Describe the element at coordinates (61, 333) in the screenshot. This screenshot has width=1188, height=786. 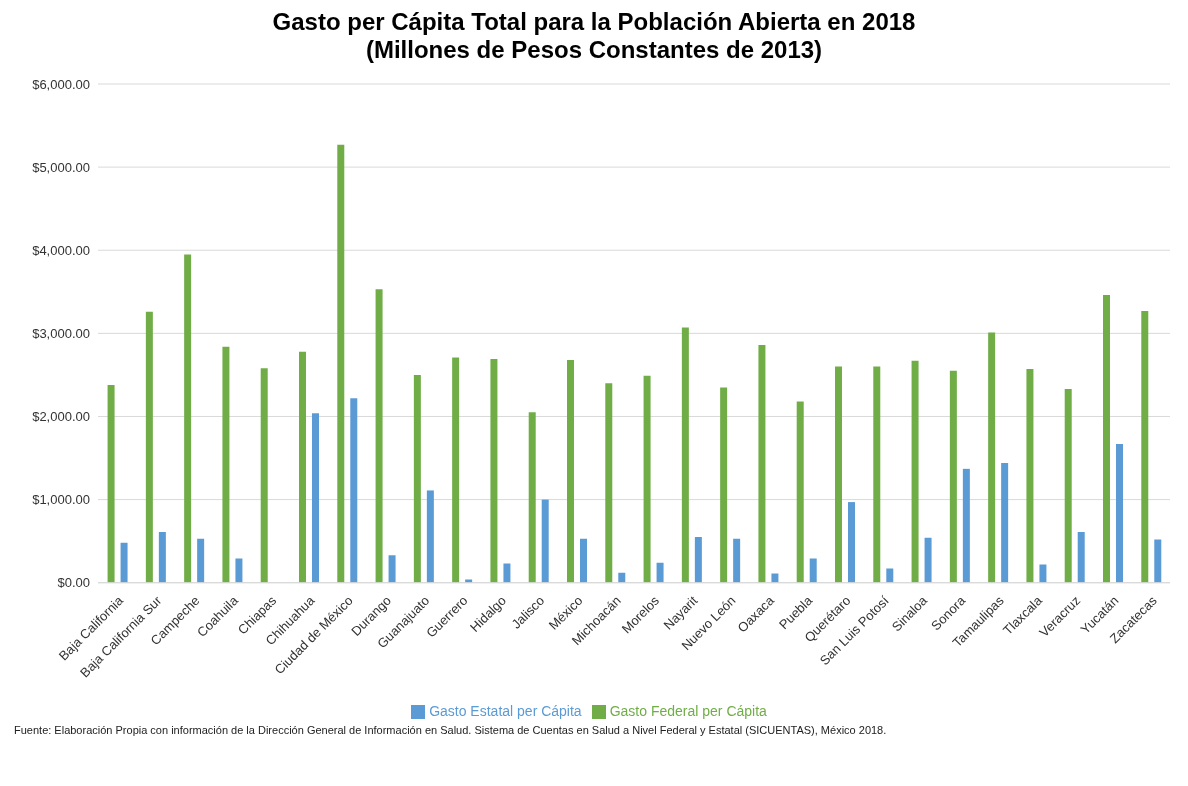
I see `y-tick-label: $3,000.00` at that location.